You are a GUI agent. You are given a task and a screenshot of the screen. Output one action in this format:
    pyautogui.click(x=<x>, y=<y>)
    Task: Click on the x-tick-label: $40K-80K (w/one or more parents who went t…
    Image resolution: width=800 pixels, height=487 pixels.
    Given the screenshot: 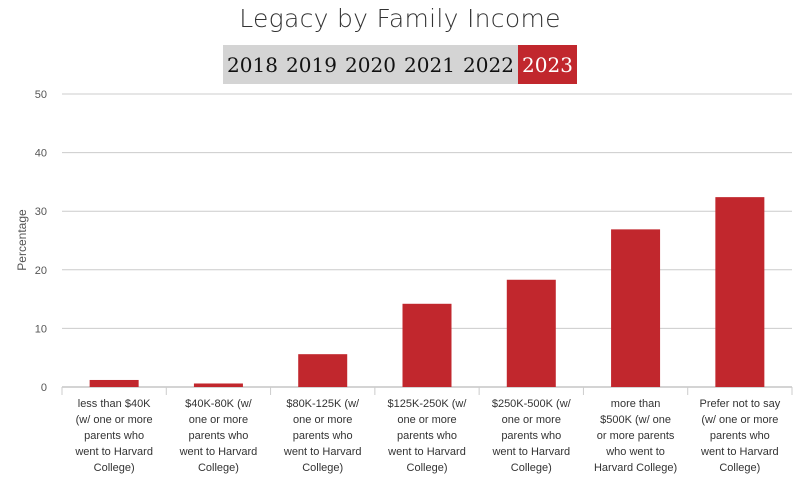 What is the action you would take?
    pyautogui.click(x=218, y=436)
    